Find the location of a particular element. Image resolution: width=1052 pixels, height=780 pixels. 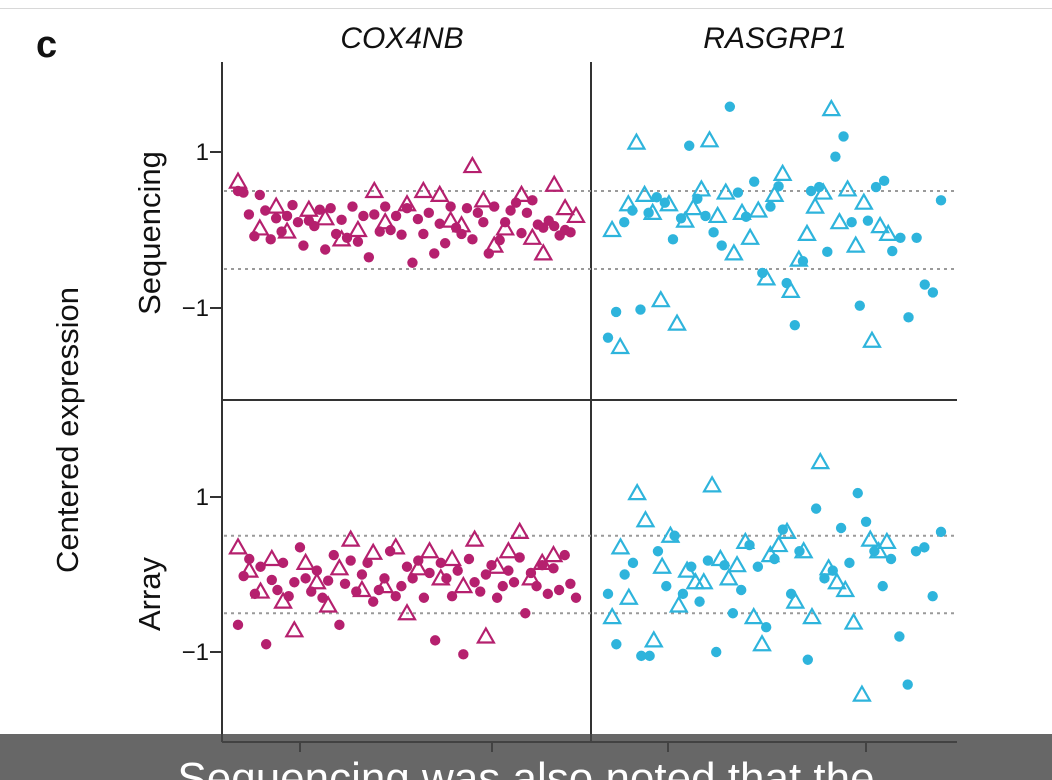

panel-letter: c is located at coordinates (47, 45).